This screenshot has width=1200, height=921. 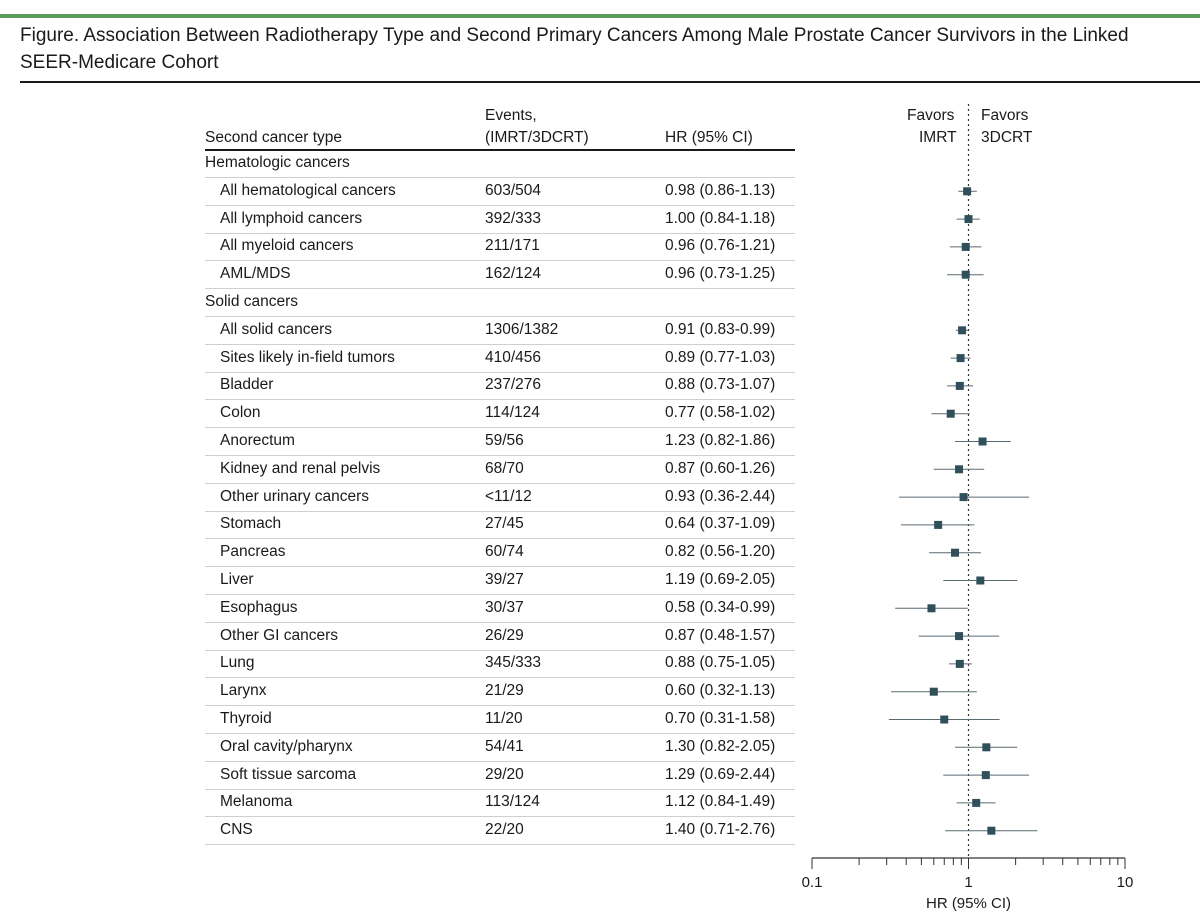 What do you see at coordinates (513, 274) in the screenshot?
I see `events-cell: 162/124` at bounding box center [513, 274].